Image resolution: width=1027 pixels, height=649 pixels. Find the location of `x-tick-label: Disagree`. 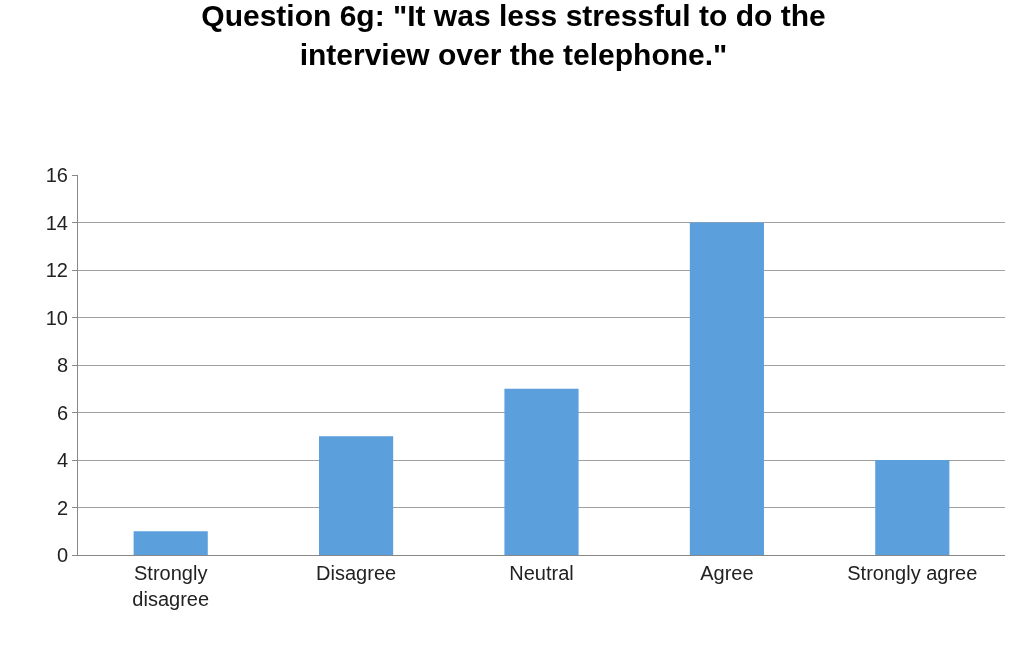

x-tick-label: Disagree is located at coordinates (356, 573).